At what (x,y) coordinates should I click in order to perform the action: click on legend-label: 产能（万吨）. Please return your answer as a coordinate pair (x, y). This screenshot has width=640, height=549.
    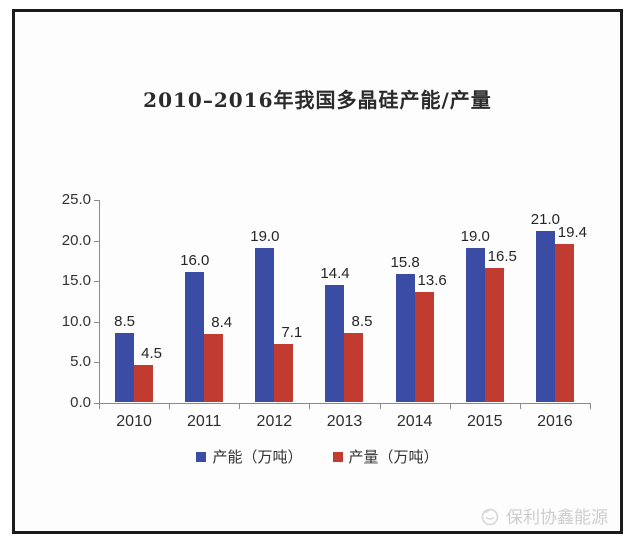
    Looking at the image, I should click on (257, 457).